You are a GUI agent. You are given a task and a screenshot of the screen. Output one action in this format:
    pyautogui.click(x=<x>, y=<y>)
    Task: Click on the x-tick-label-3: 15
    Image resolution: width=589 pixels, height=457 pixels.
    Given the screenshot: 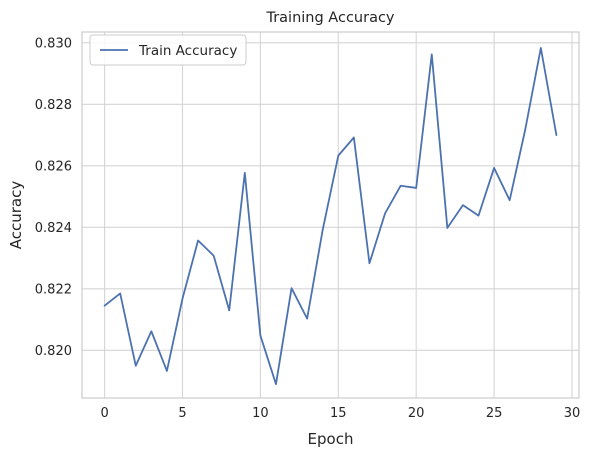 What is the action you would take?
    pyautogui.click(x=338, y=413)
    